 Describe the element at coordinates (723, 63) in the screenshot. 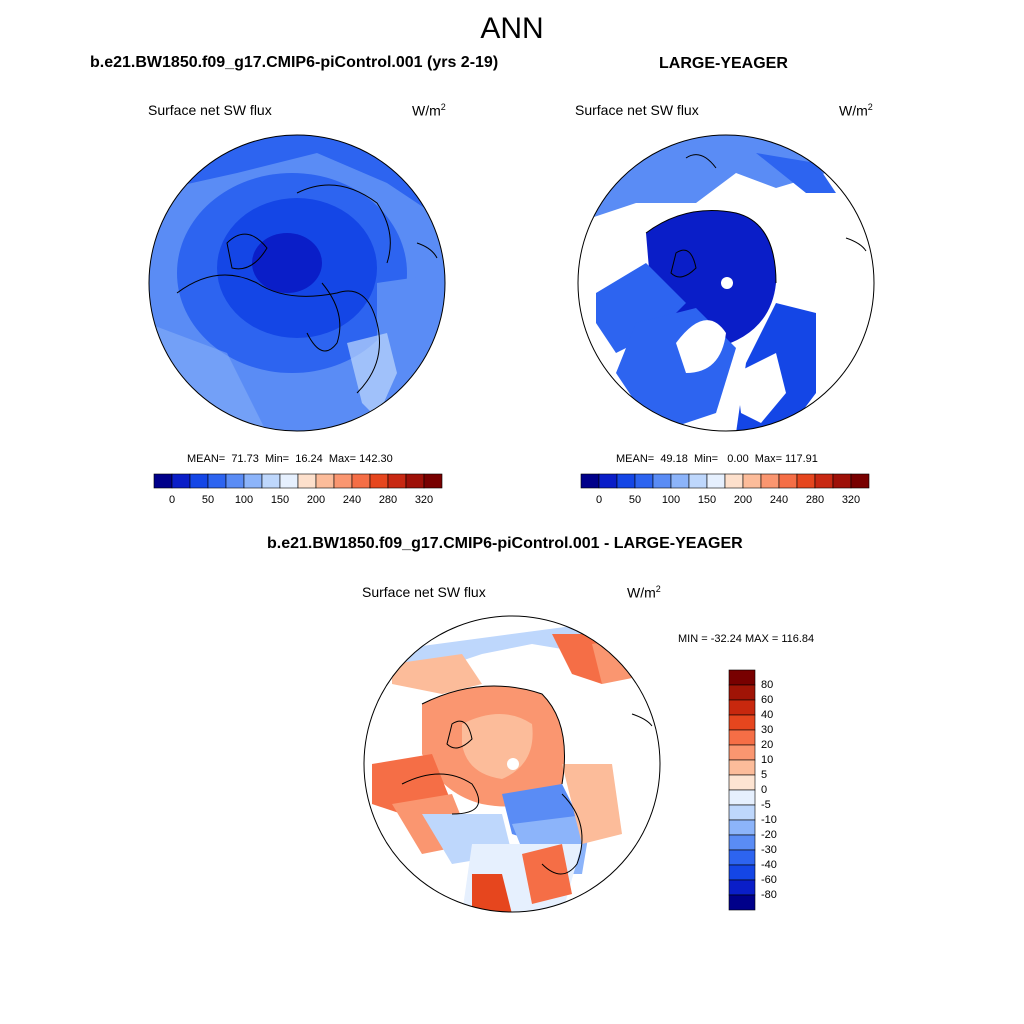

I see `panel-2-title: LARGE-YEAGER` at that location.